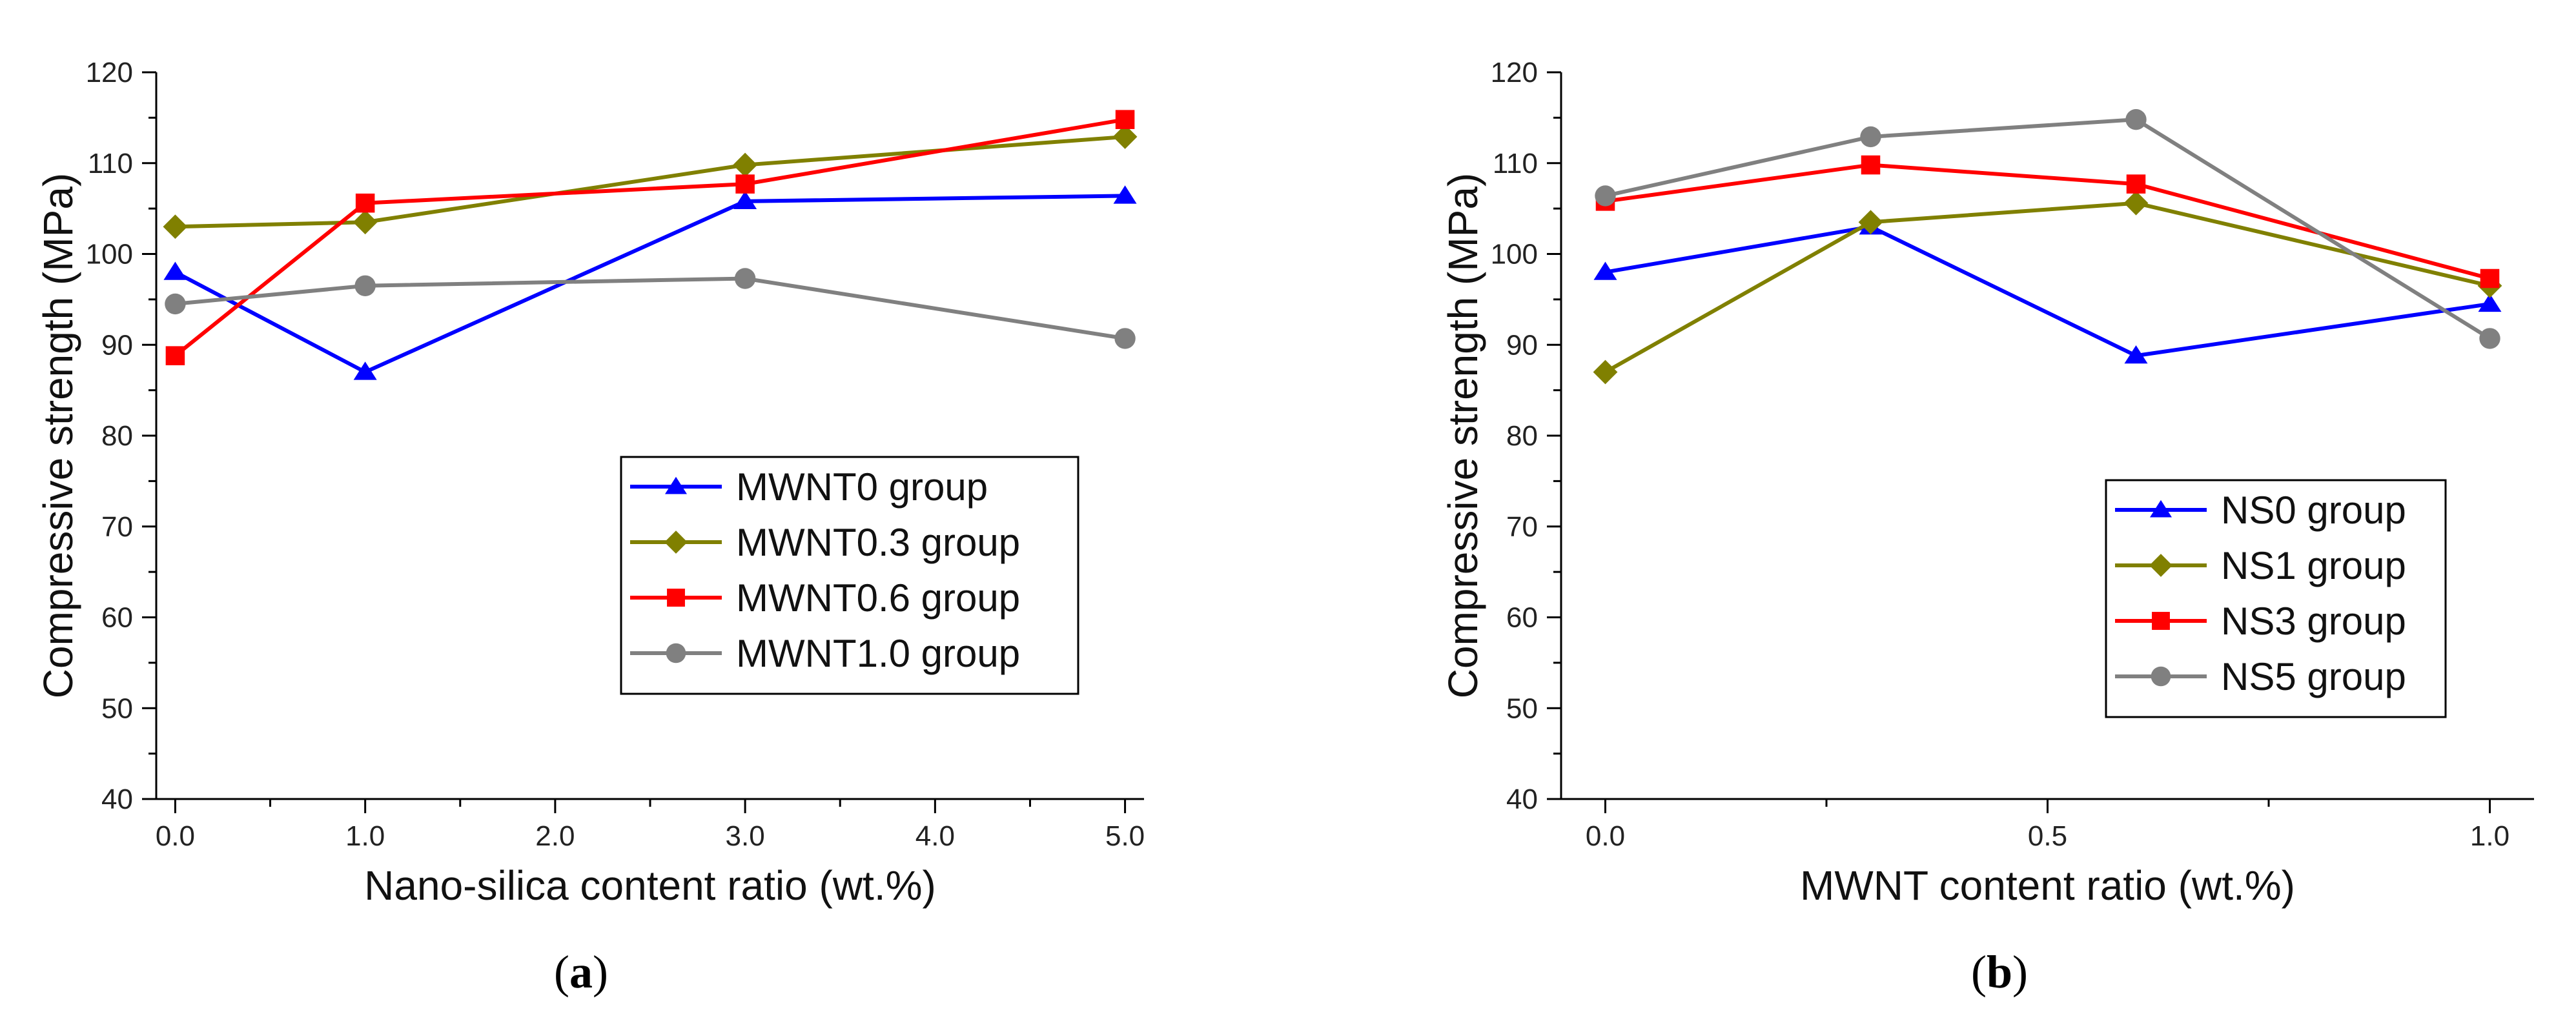 The image size is (2576, 1012). Describe the element at coordinates (2314, 676) in the screenshot. I see `legend-label: NS5 group` at that location.